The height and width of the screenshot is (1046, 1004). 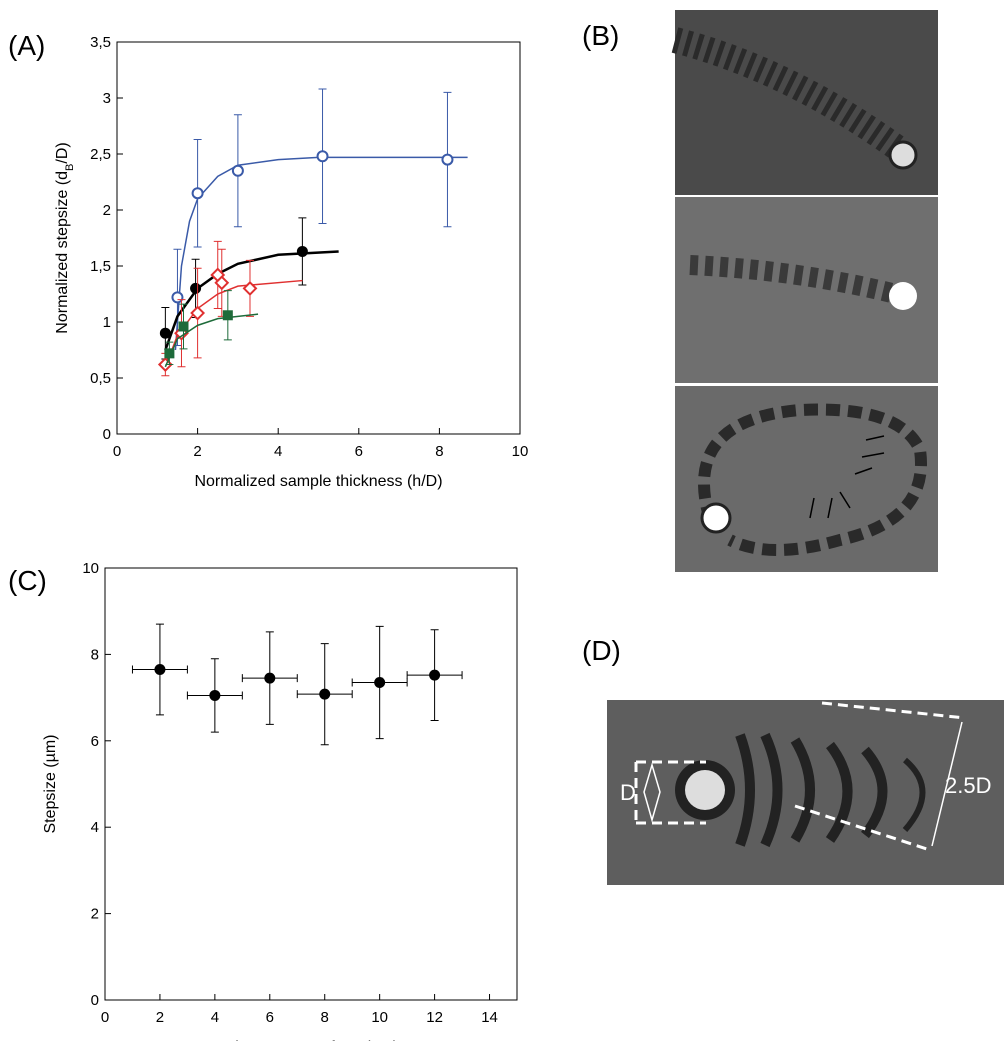 What do you see at coordinates (70, 167) in the screenshot?
I see `y-axis-label-part: B` at bounding box center [70, 167].